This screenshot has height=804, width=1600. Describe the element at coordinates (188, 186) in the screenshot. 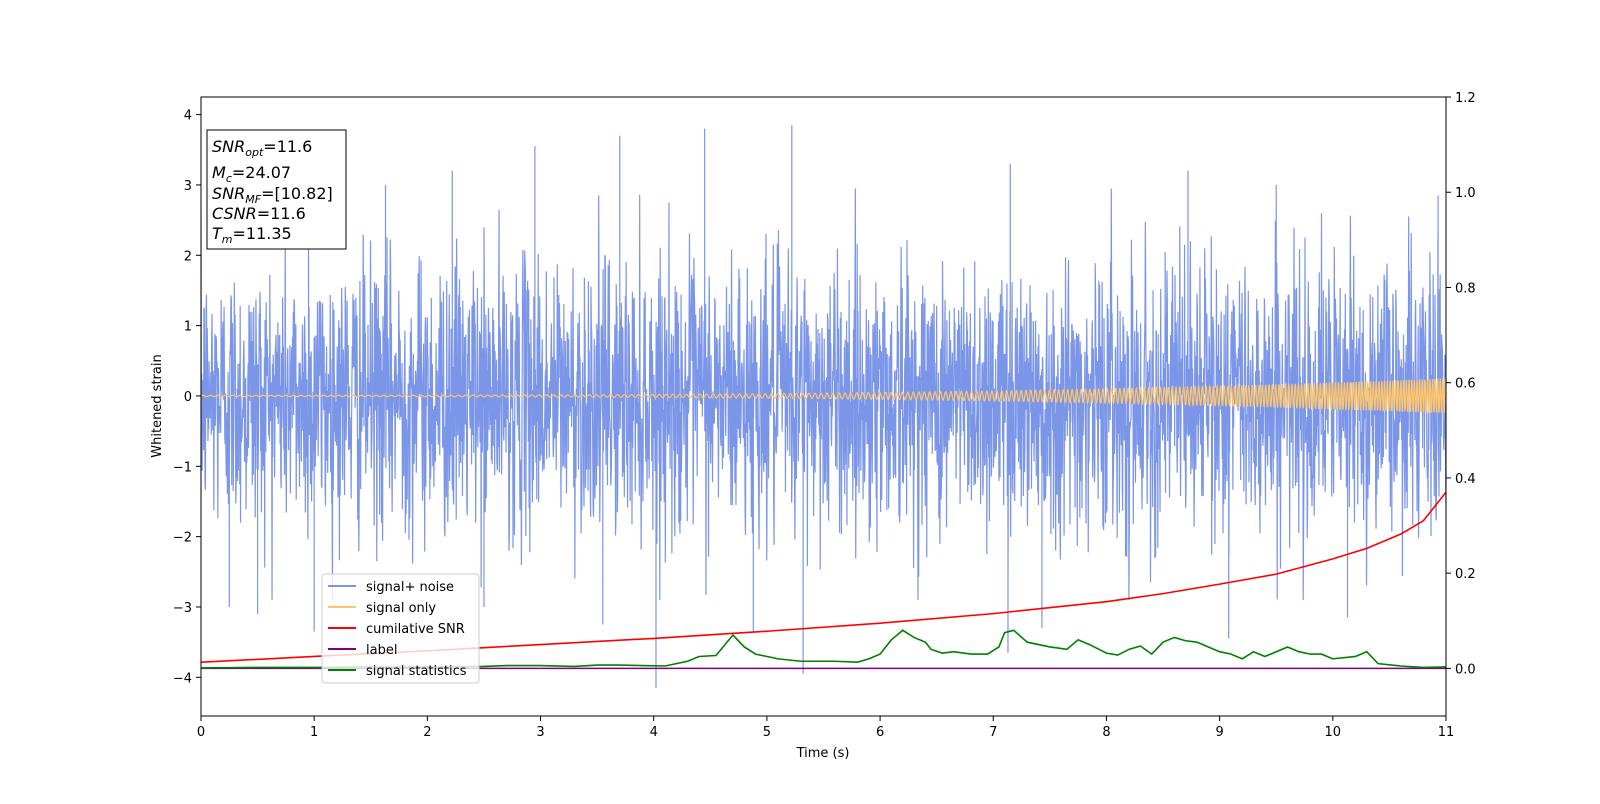

I see `y-tick-label: 3` at that location.